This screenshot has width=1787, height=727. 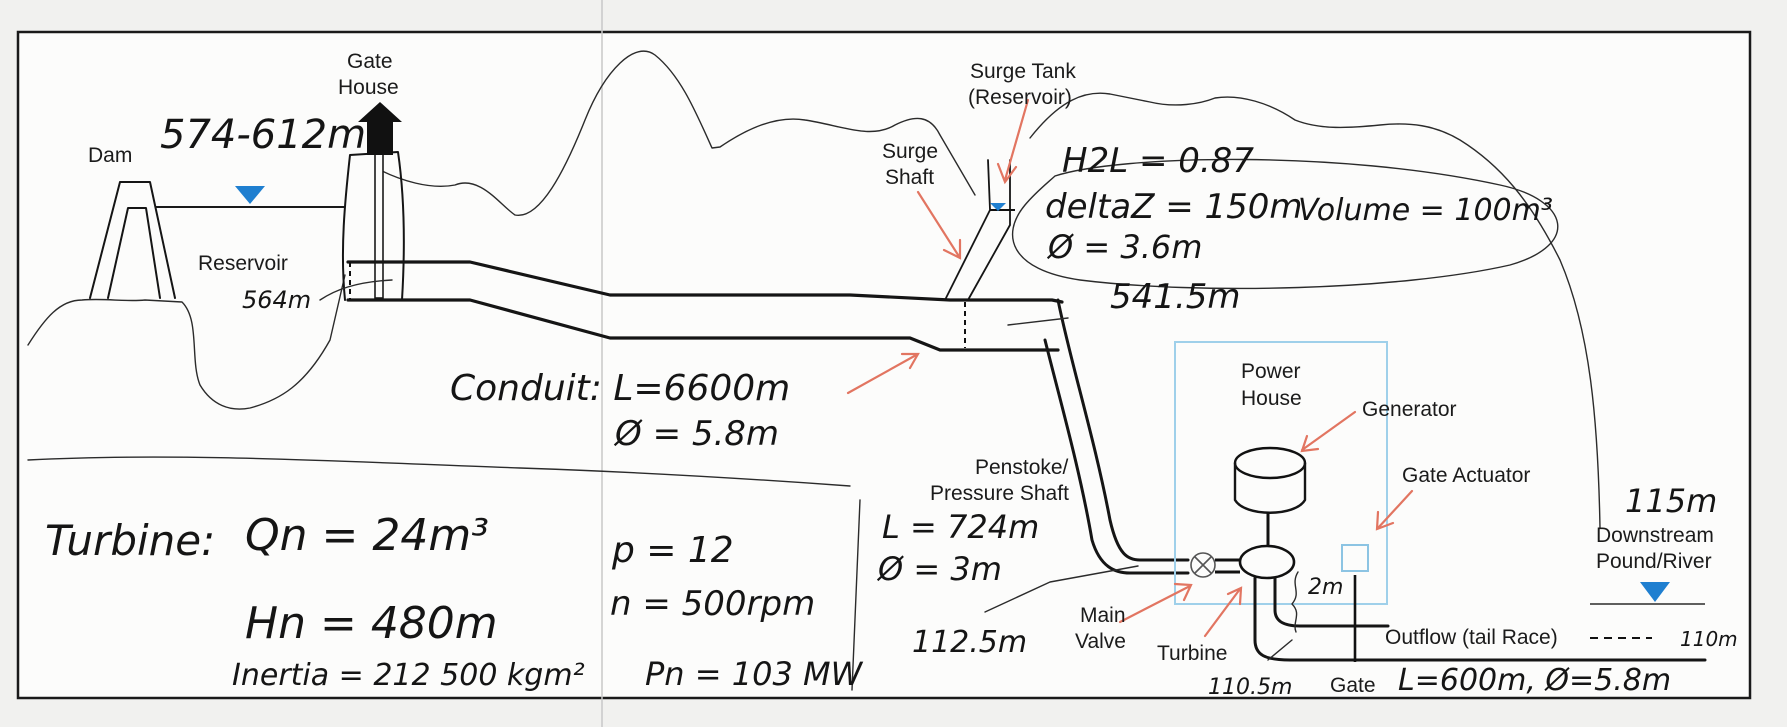 I want to click on label-main-valve-1: Main, so click(x=1103, y=615).